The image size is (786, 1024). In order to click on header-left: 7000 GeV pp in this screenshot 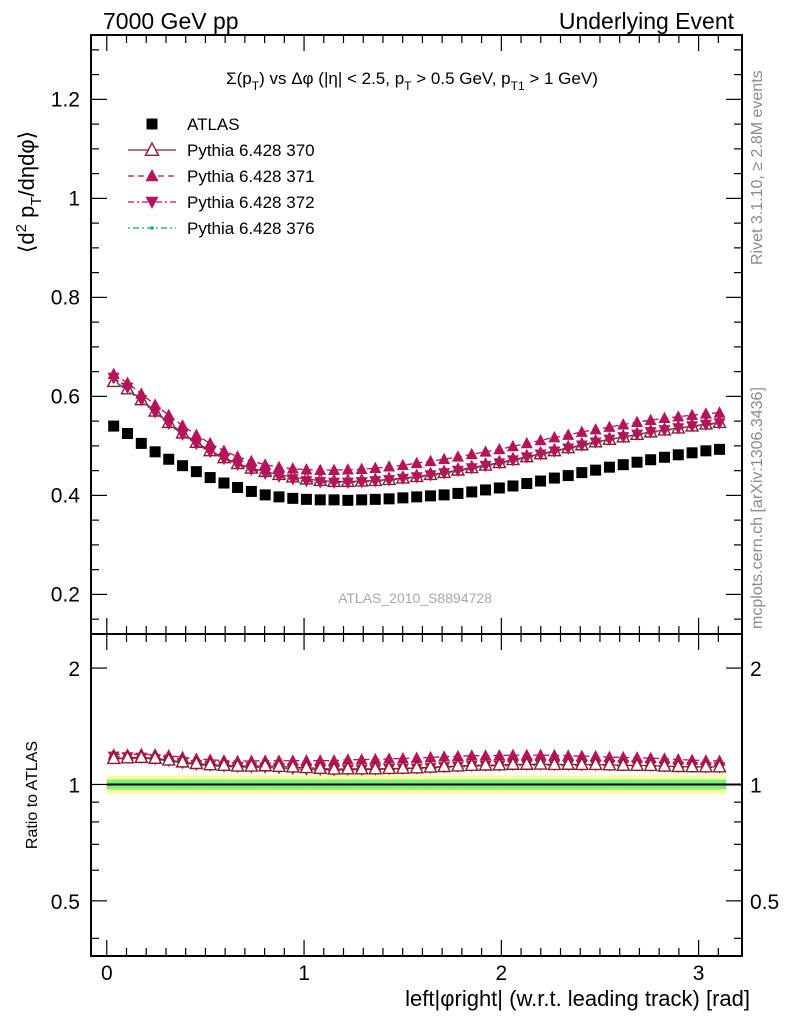, I will do `click(171, 21)`.